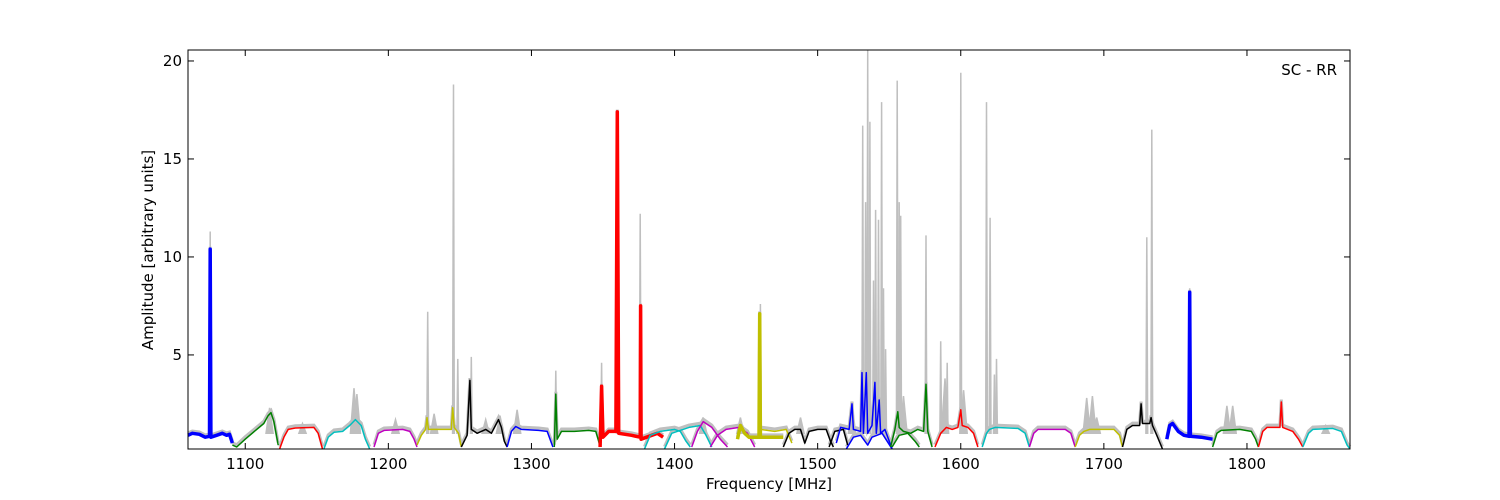  I want to click on x-tick-label: 1500, so click(818, 464).